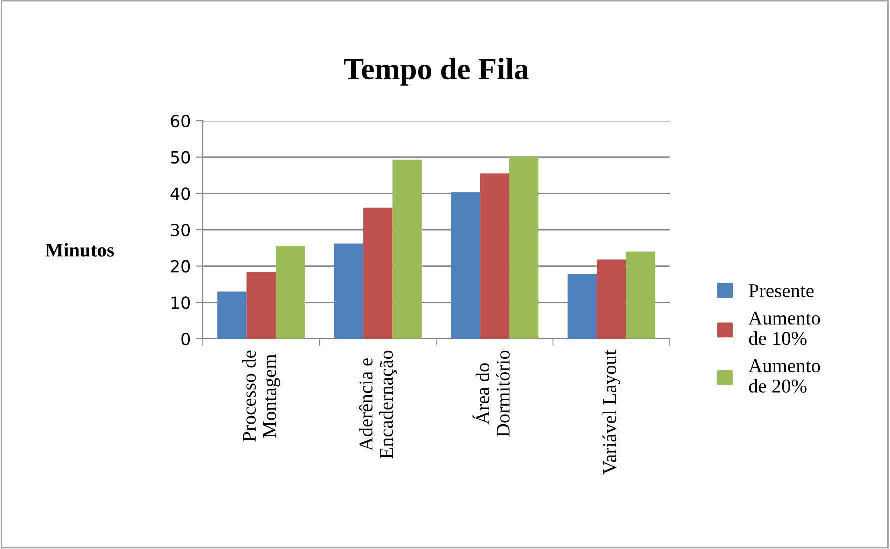 The image size is (890, 549). What do you see at coordinates (186, 339) in the screenshot?
I see `y-tick-label: 0` at bounding box center [186, 339].